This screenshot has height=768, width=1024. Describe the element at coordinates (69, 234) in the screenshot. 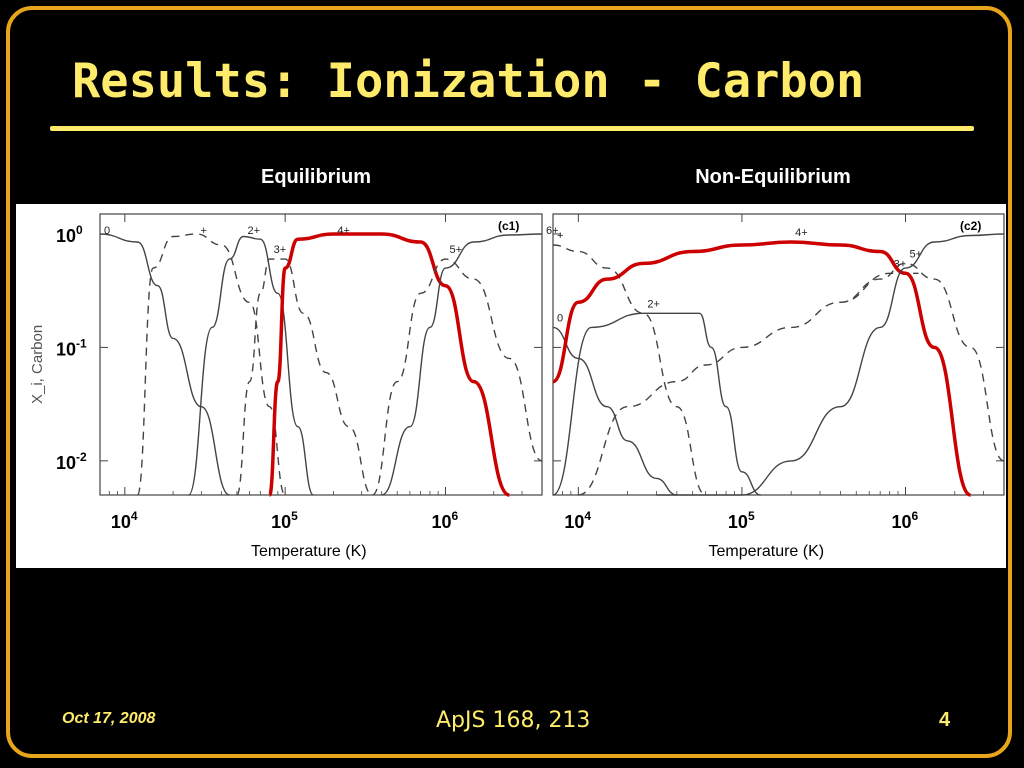

I see `y-tick-label: 10⁰` at that location.